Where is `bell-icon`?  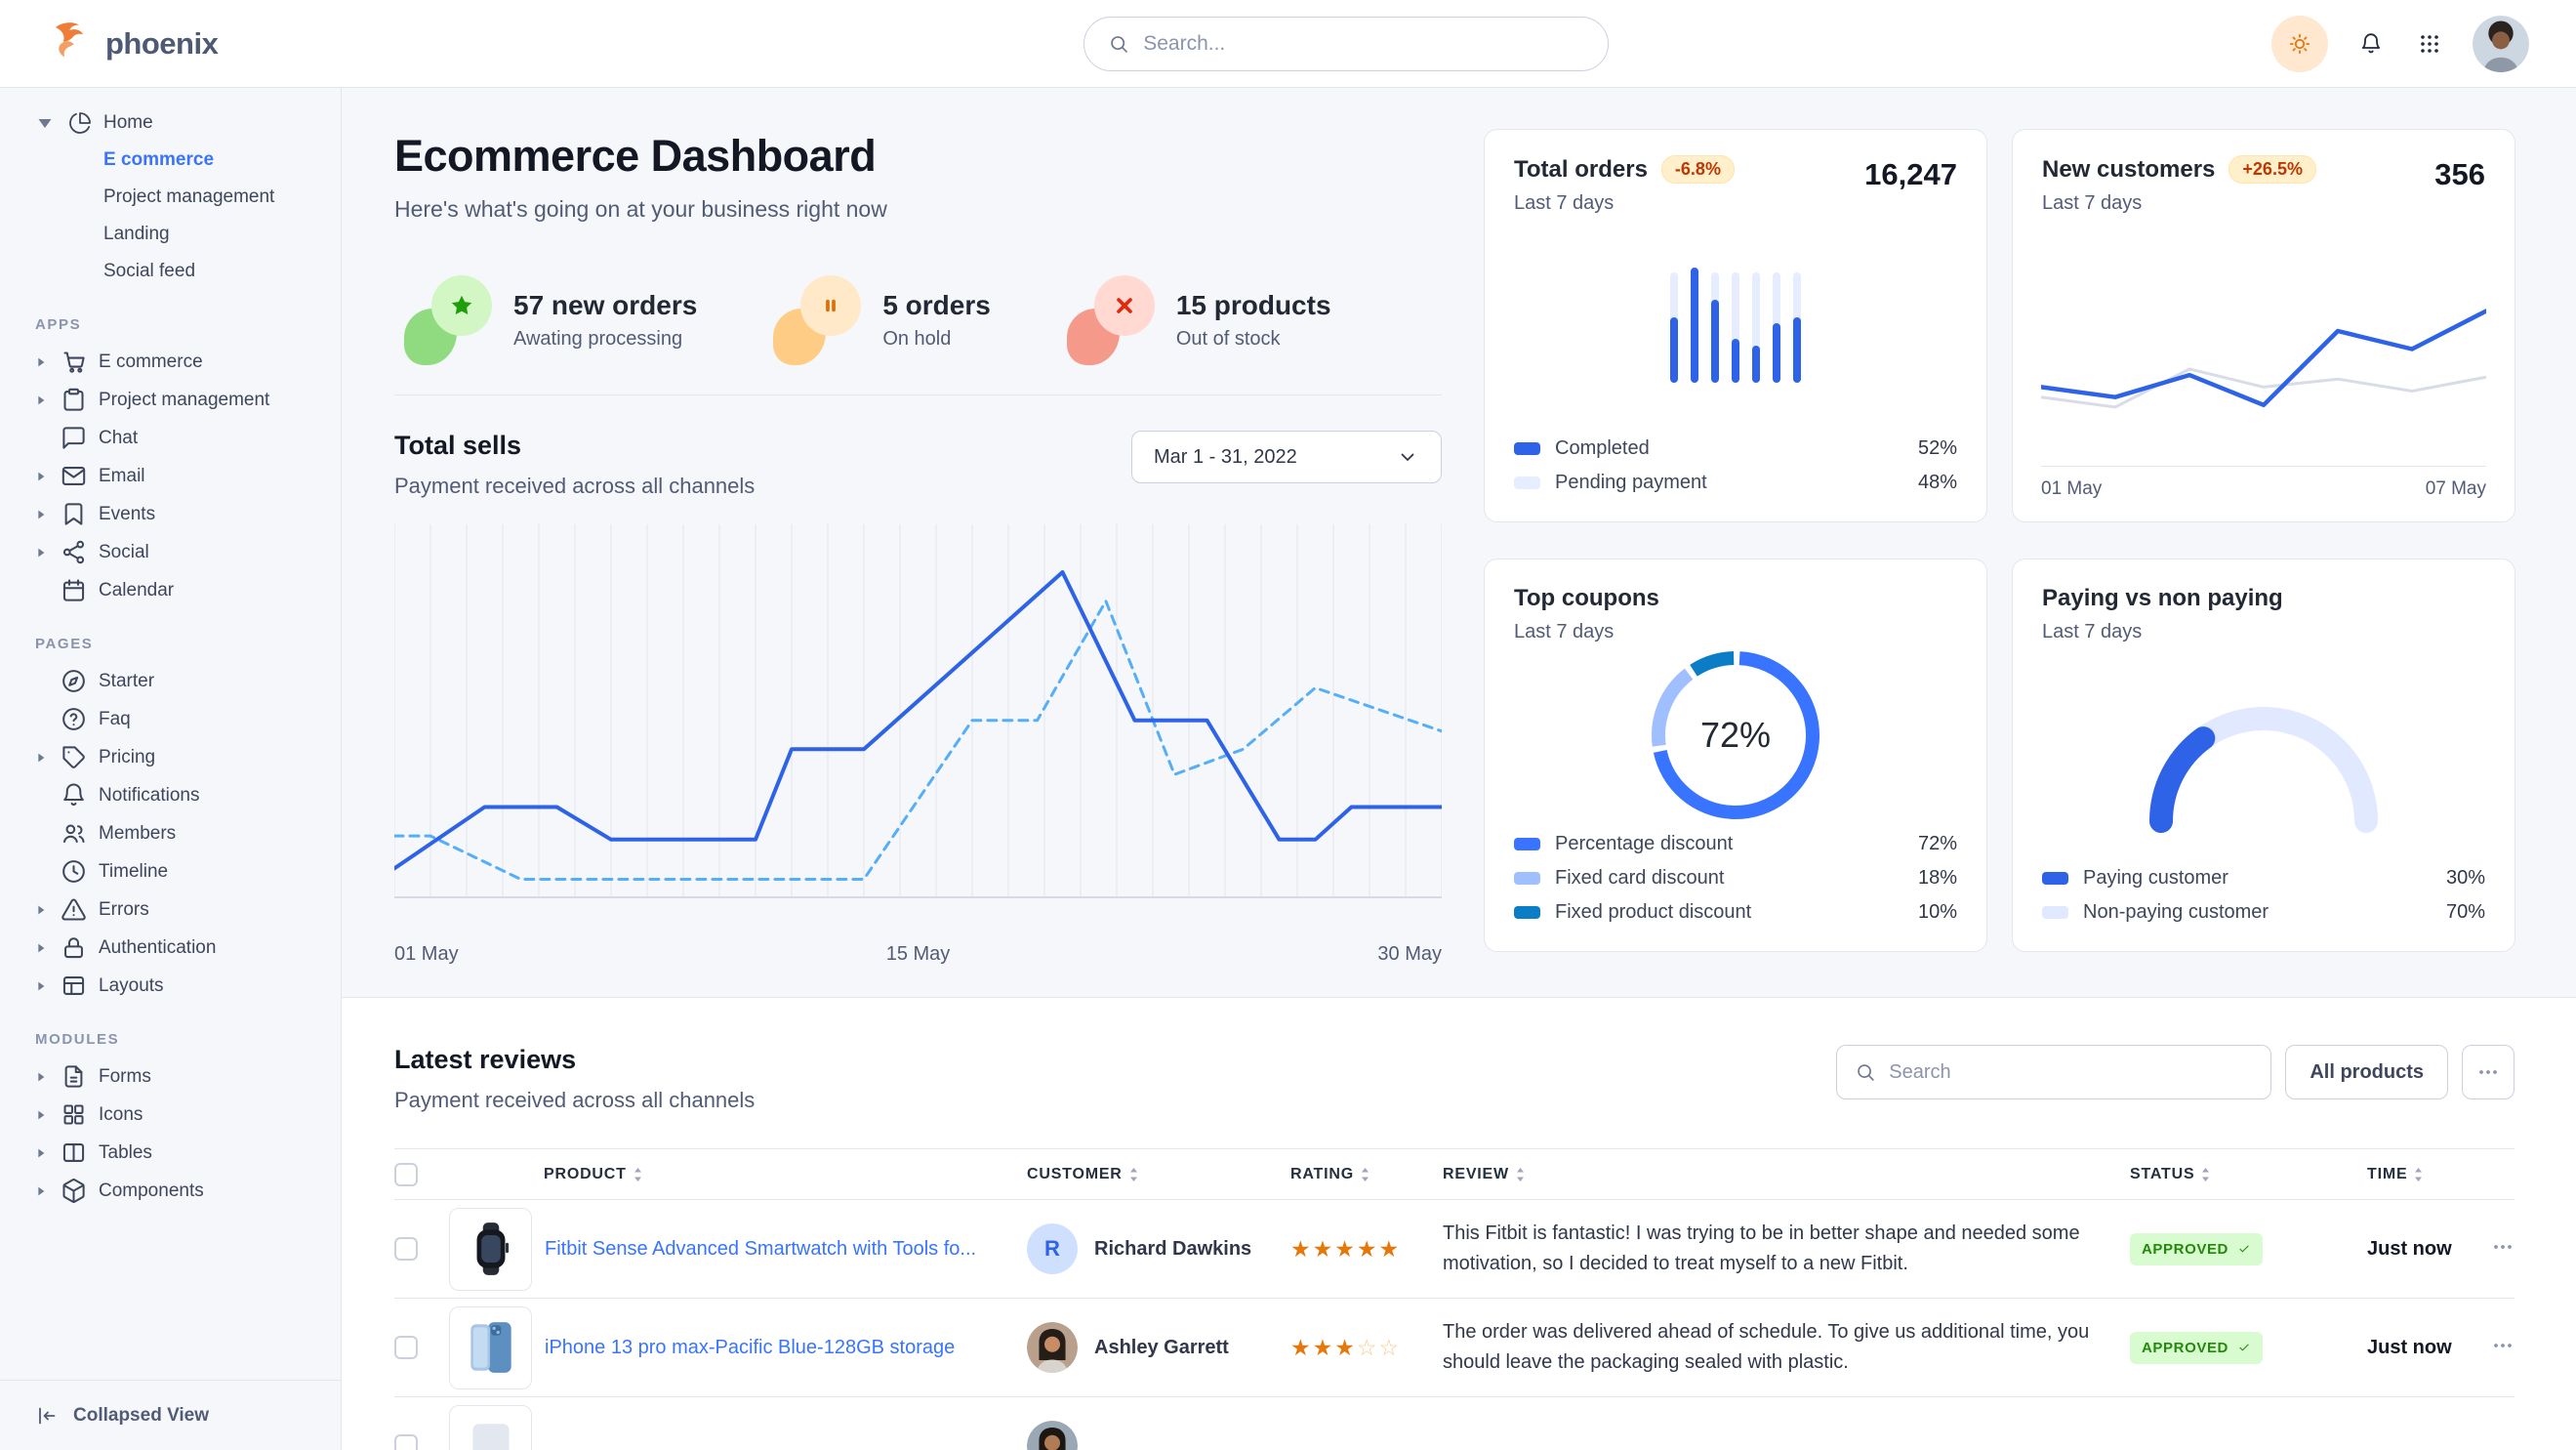
bell-icon is located at coordinates (2371, 44).